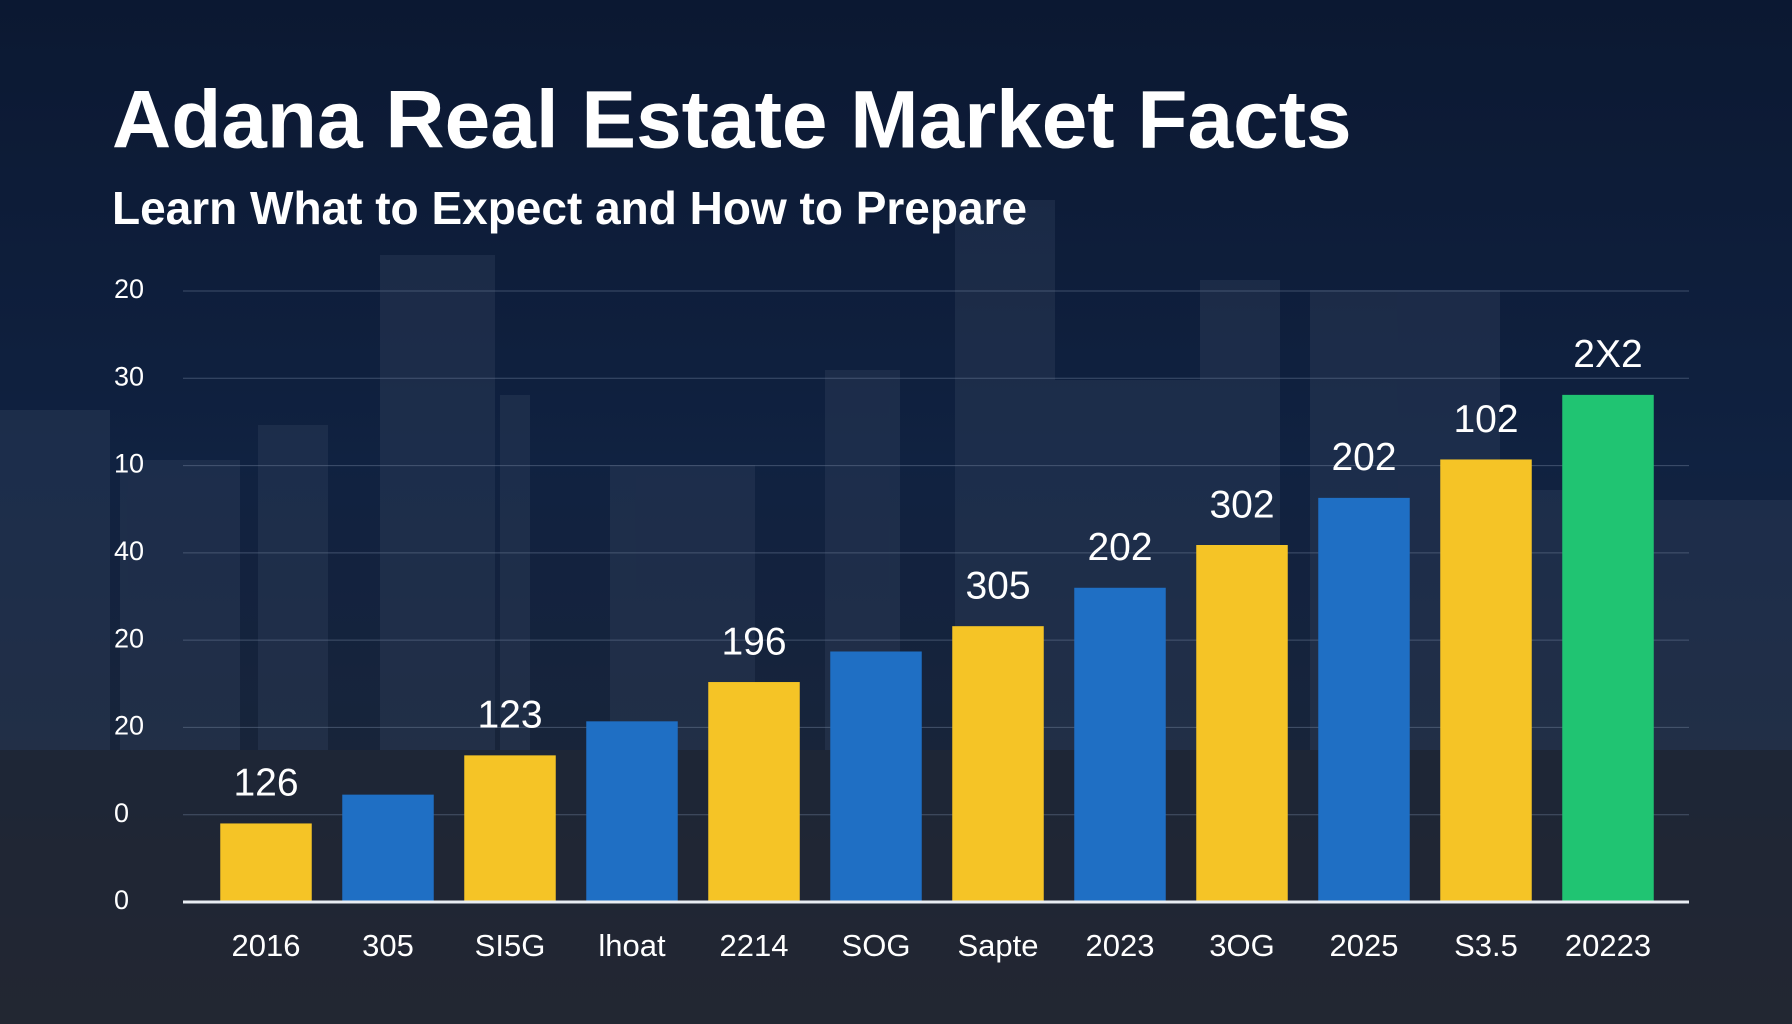 This screenshot has width=1792, height=1024. I want to click on chart-subtitle: Learn What to Expect and How to Prepare, so click(569, 208).